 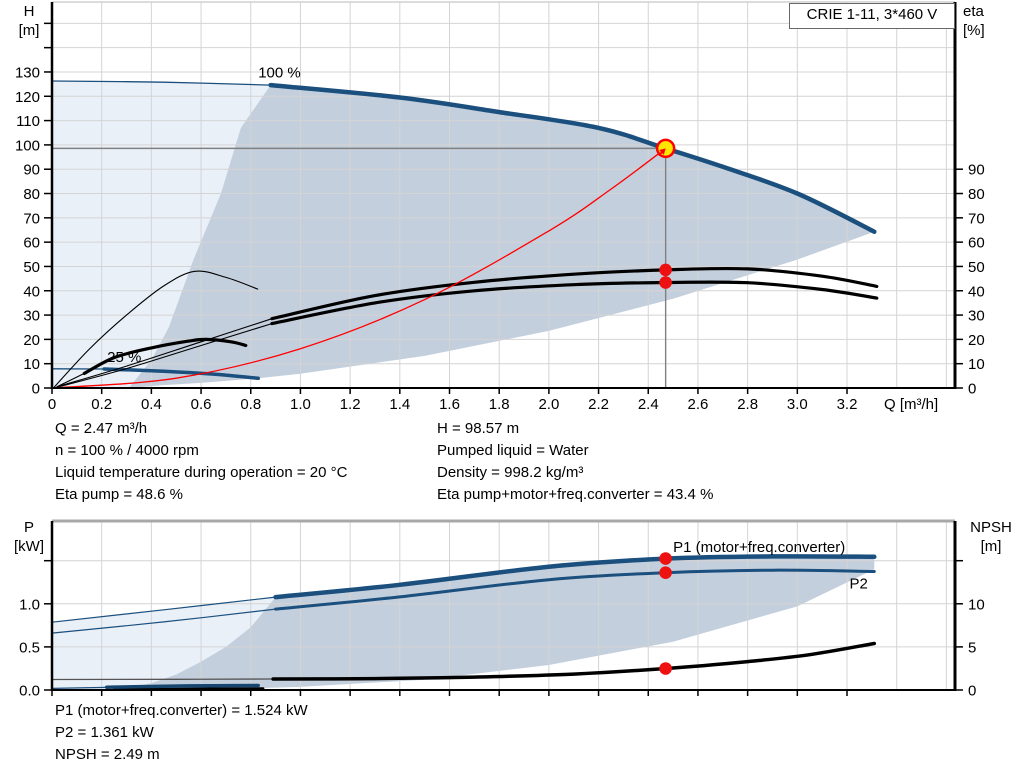 I want to click on y2-tick-label: 20, so click(x=976, y=340).